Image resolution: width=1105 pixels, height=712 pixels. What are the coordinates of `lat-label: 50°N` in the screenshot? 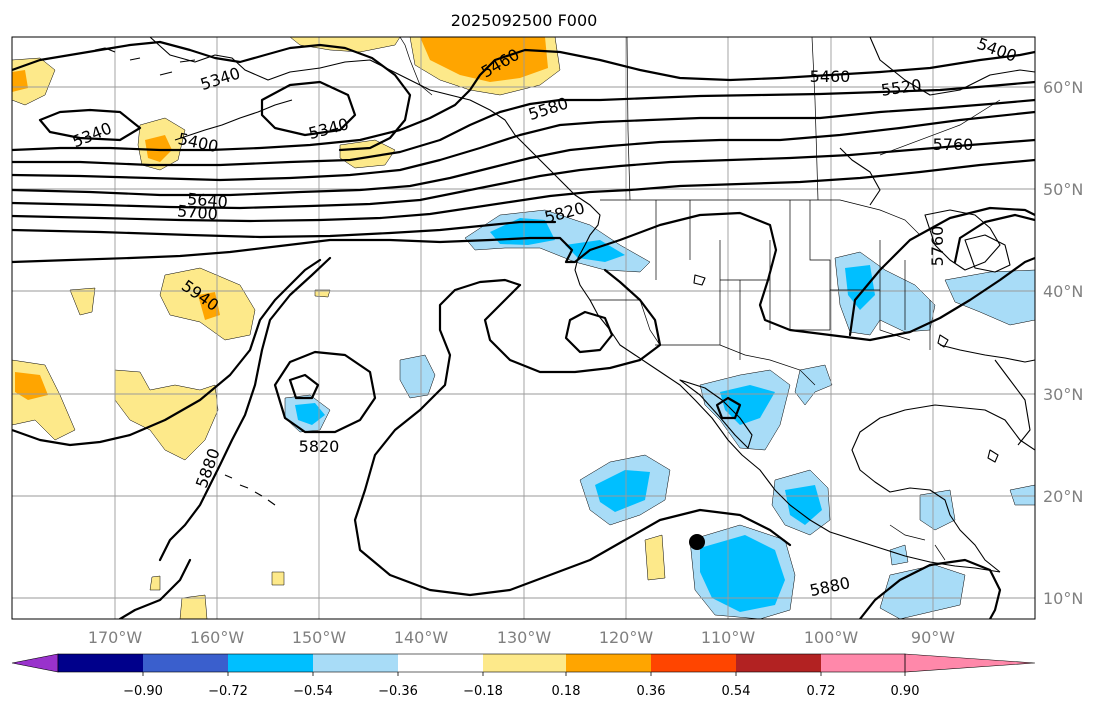 It's located at (1063, 189).